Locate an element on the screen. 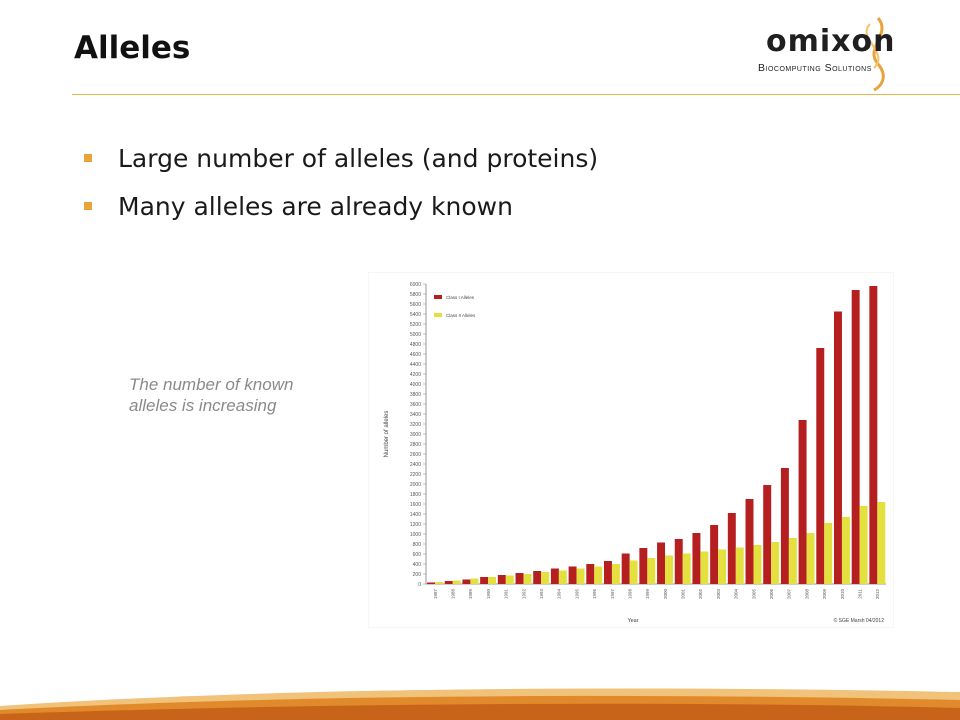  x-tick-label: 2001 is located at coordinates (683, 594).